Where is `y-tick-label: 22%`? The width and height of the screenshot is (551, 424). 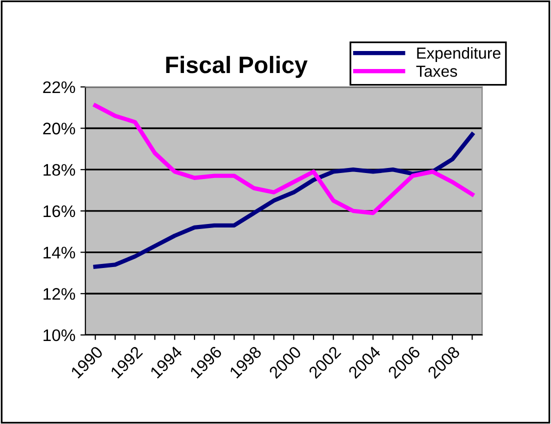
y-tick-label: 22% is located at coordinates (59, 87).